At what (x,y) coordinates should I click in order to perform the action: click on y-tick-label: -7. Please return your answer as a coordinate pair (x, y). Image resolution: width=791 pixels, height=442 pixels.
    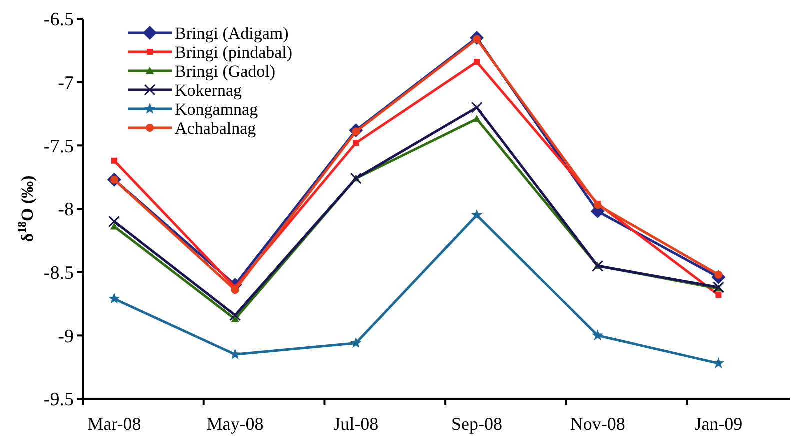
    Looking at the image, I should click on (66, 83).